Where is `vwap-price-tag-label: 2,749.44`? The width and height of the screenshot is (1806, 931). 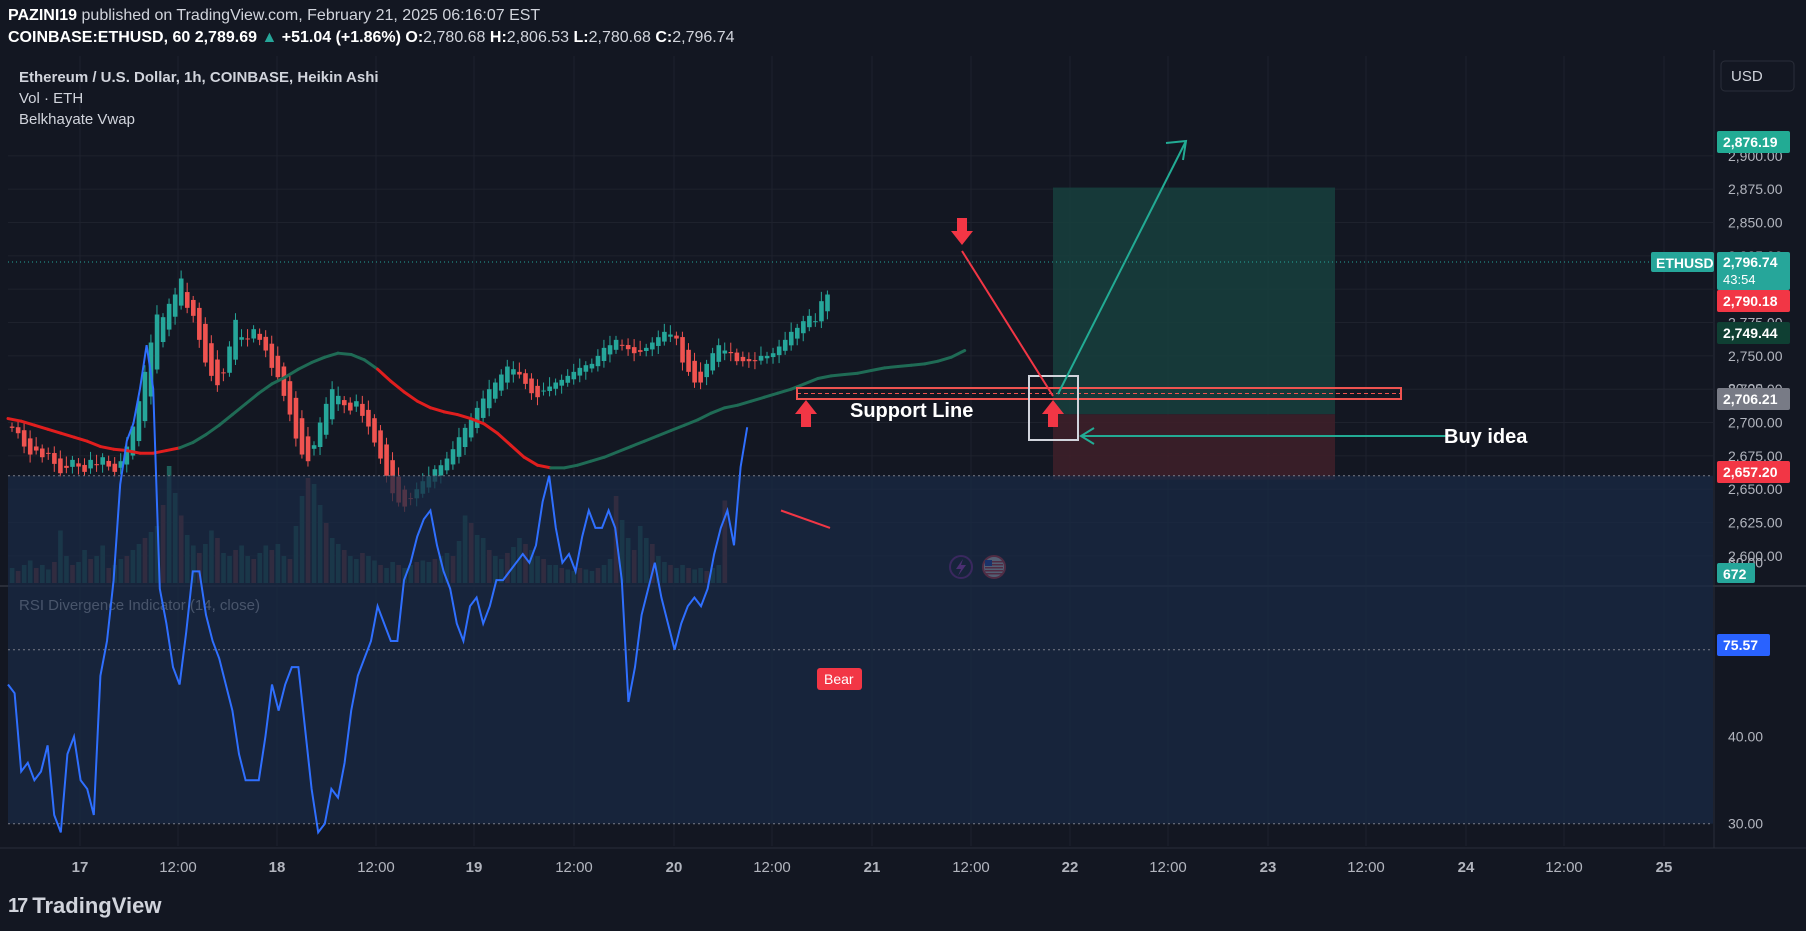
vwap-price-tag-label: 2,749.44 is located at coordinates (1750, 333).